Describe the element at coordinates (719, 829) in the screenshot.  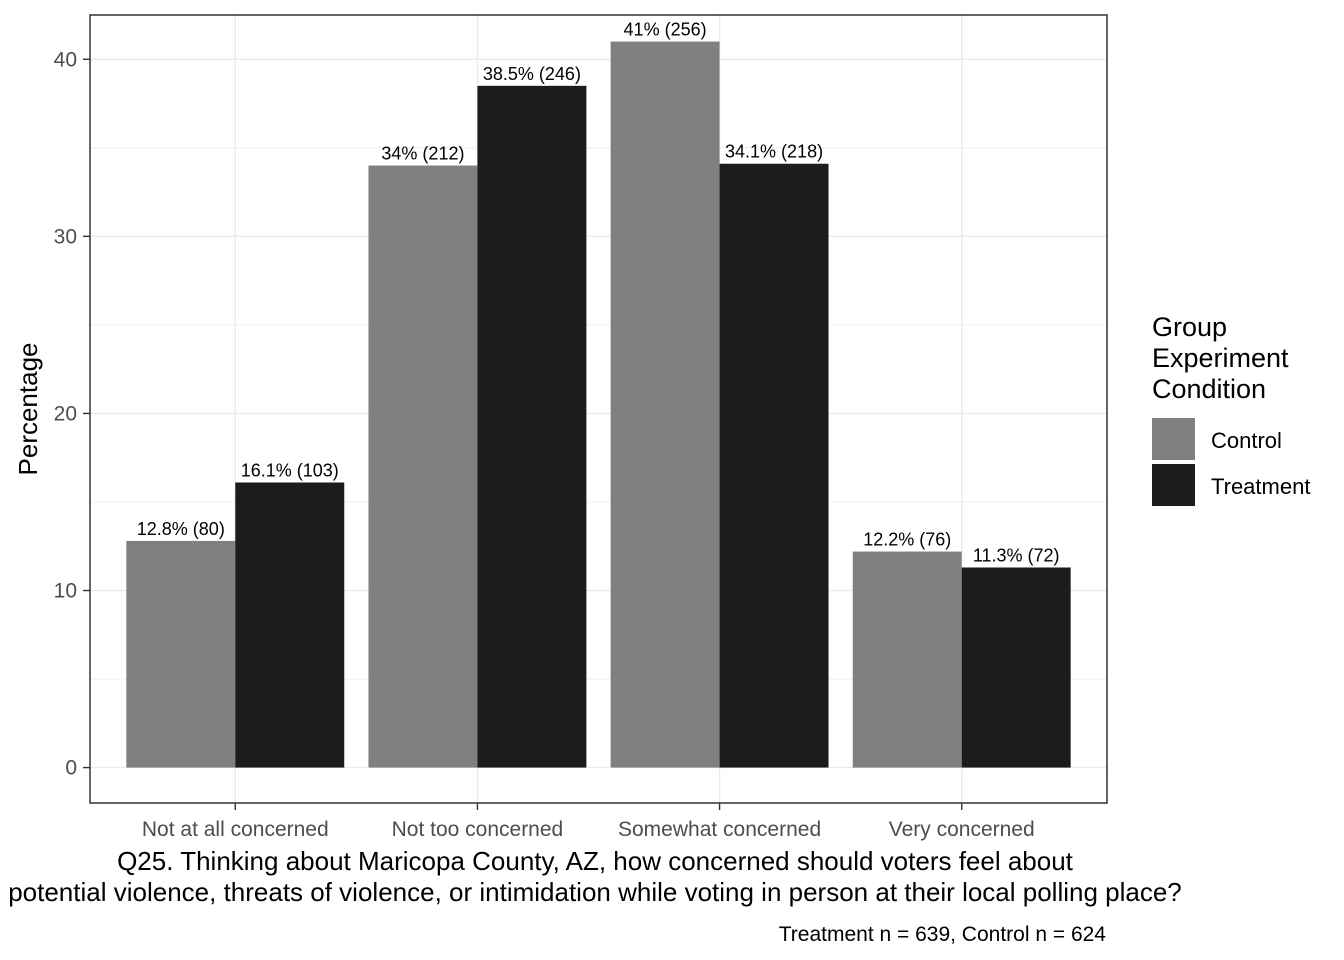
I see `x-tick-label: Somewhat concerned` at that location.